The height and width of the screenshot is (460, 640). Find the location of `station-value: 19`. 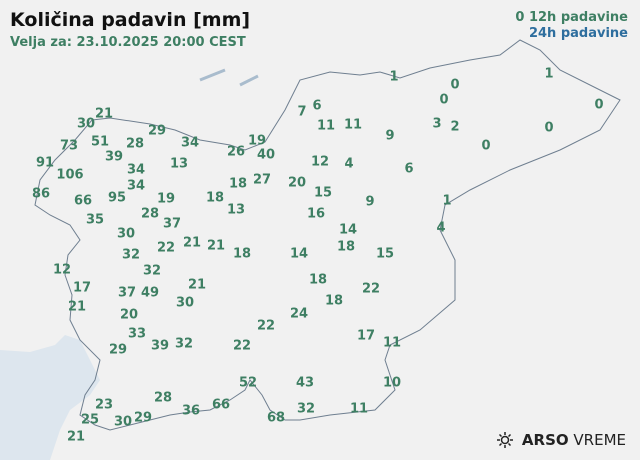

station-value: 19 is located at coordinates (166, 199).